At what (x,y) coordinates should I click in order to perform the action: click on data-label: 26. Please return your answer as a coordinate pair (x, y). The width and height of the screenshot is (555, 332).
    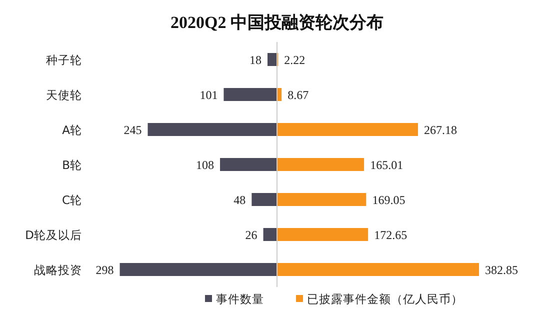
    Looking at the image, I should click on (251, 235).